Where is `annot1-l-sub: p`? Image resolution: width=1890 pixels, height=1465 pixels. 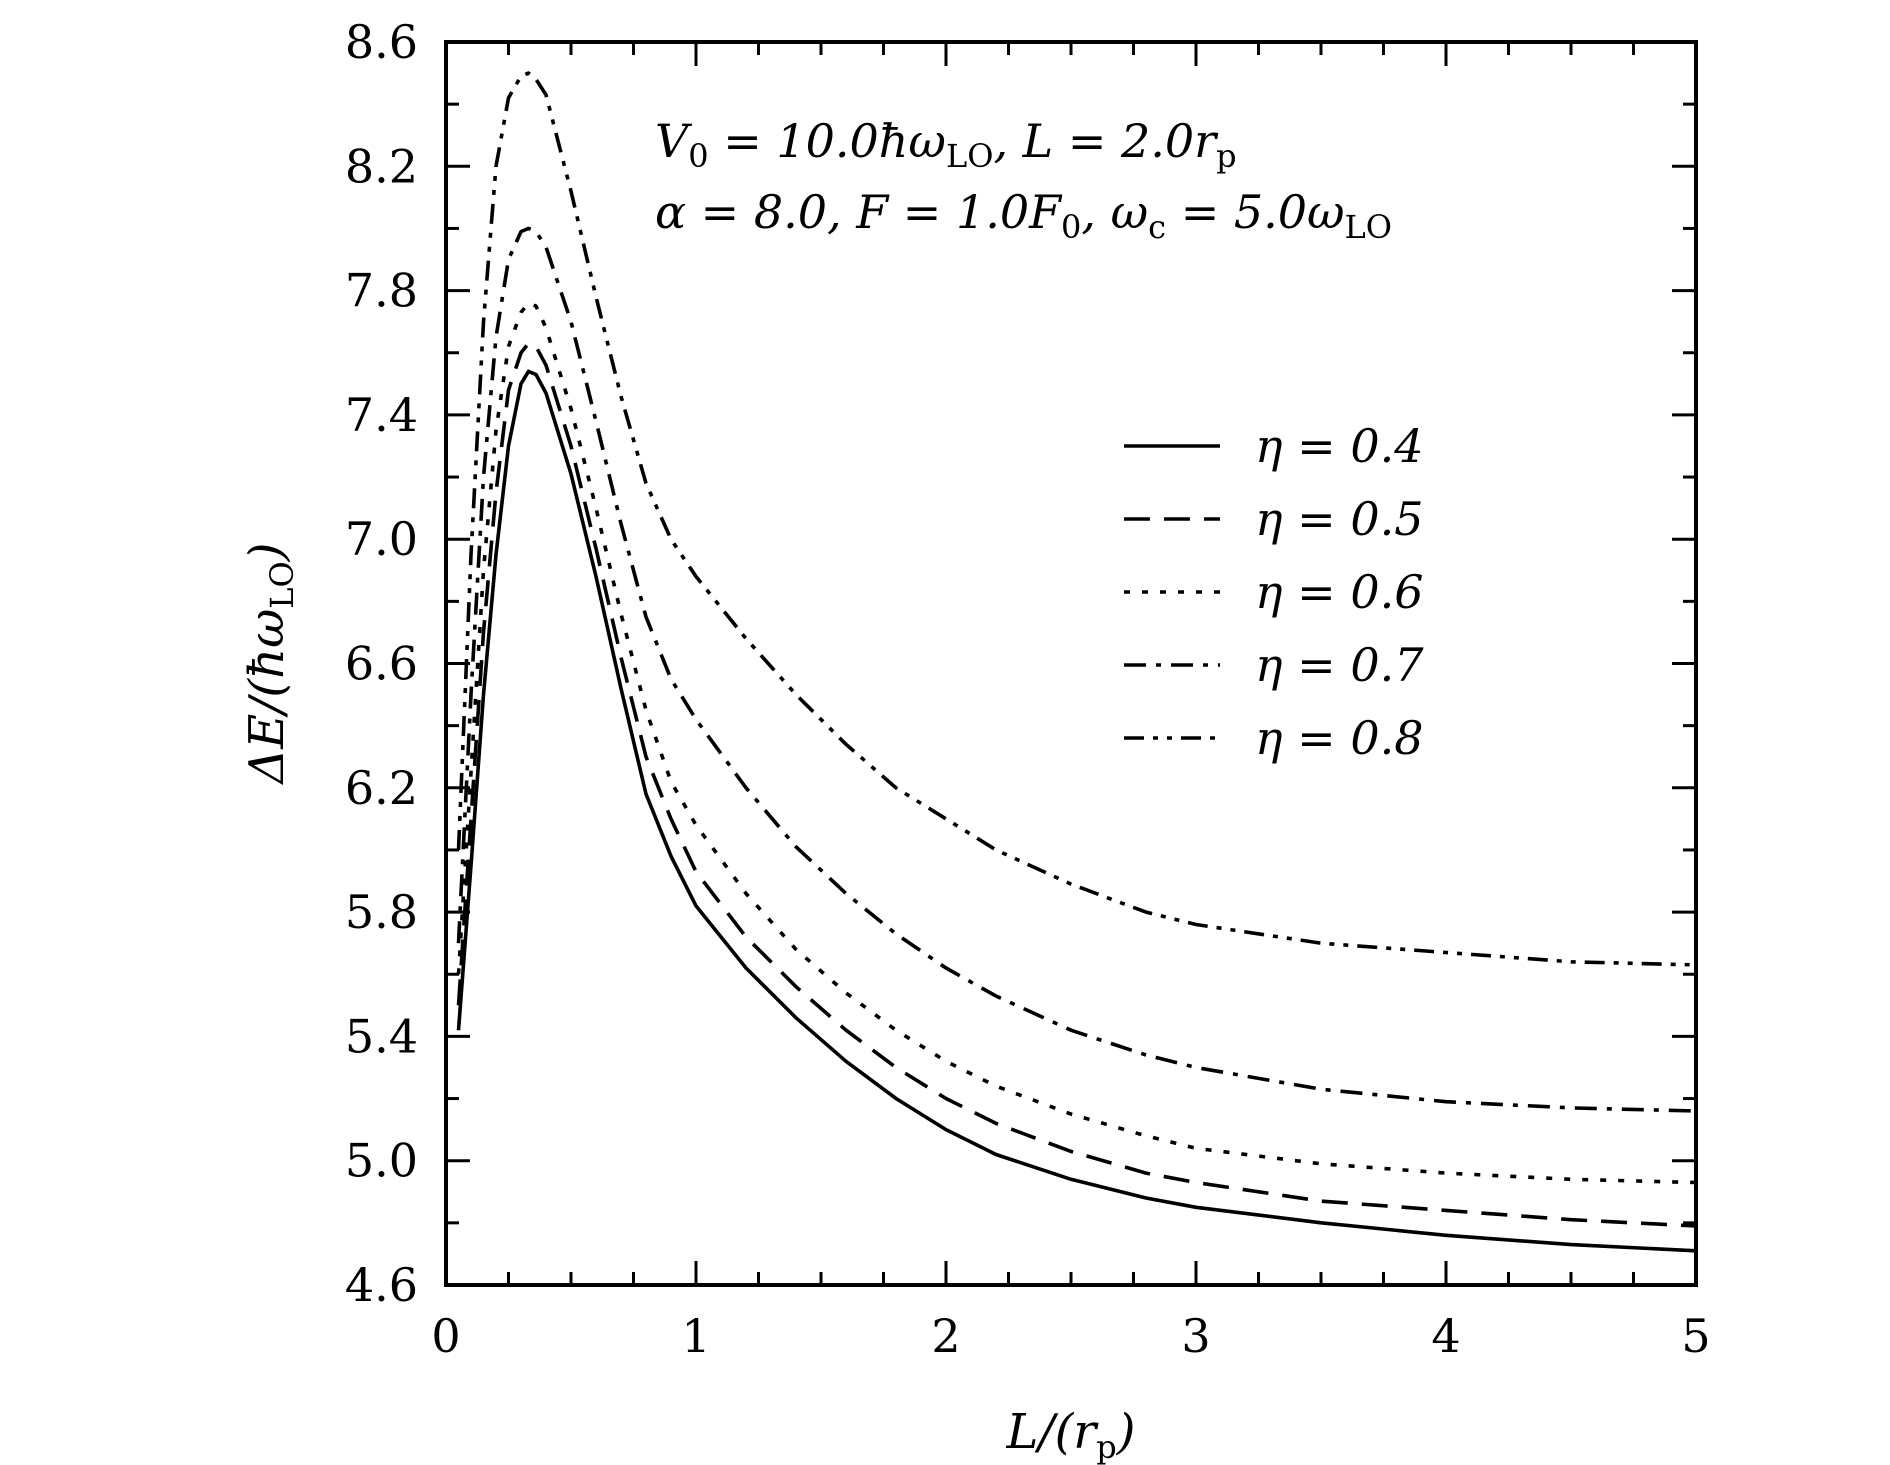 annot1-l-sub: p is located at coordinates (1226, 156).